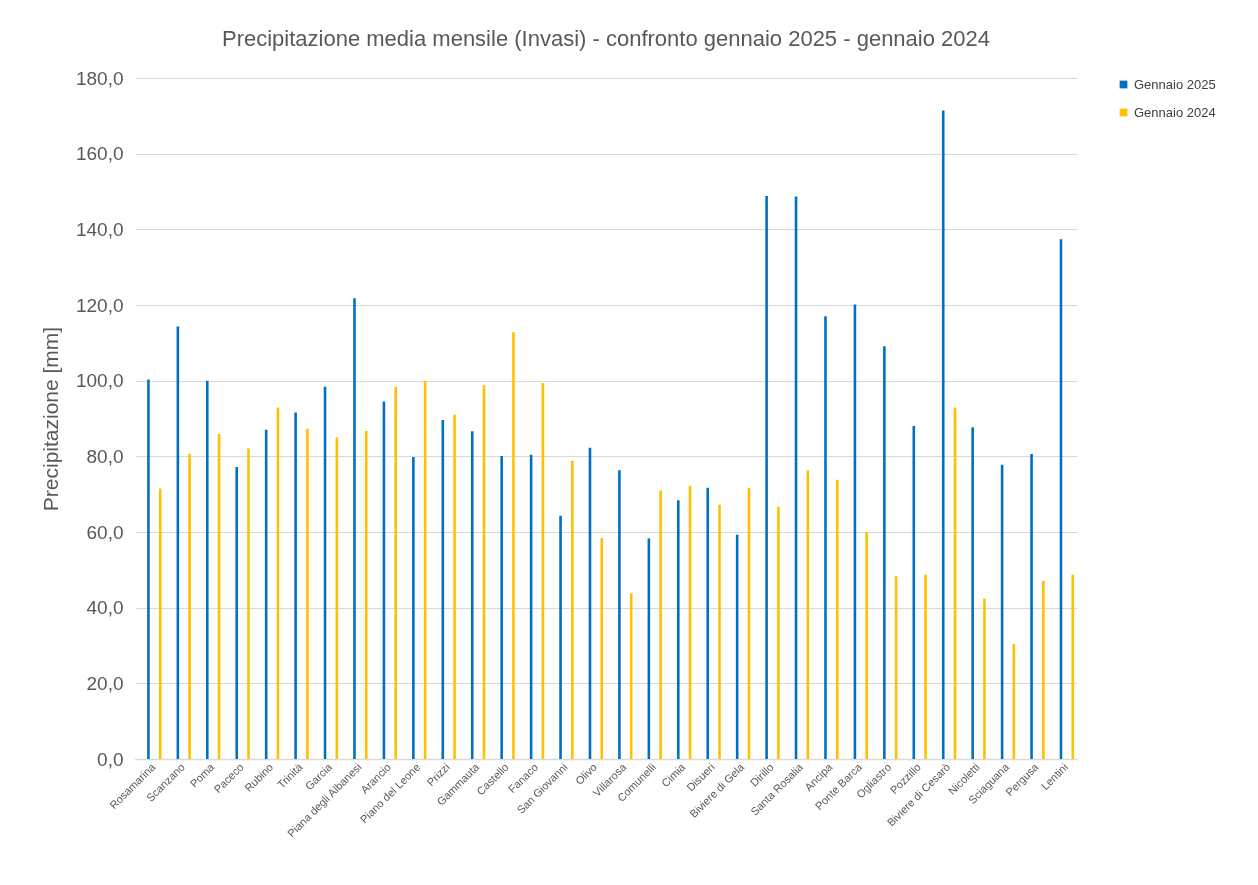  I want to click on y-axis-title: Precipitazione [mm], so click(50, 419).